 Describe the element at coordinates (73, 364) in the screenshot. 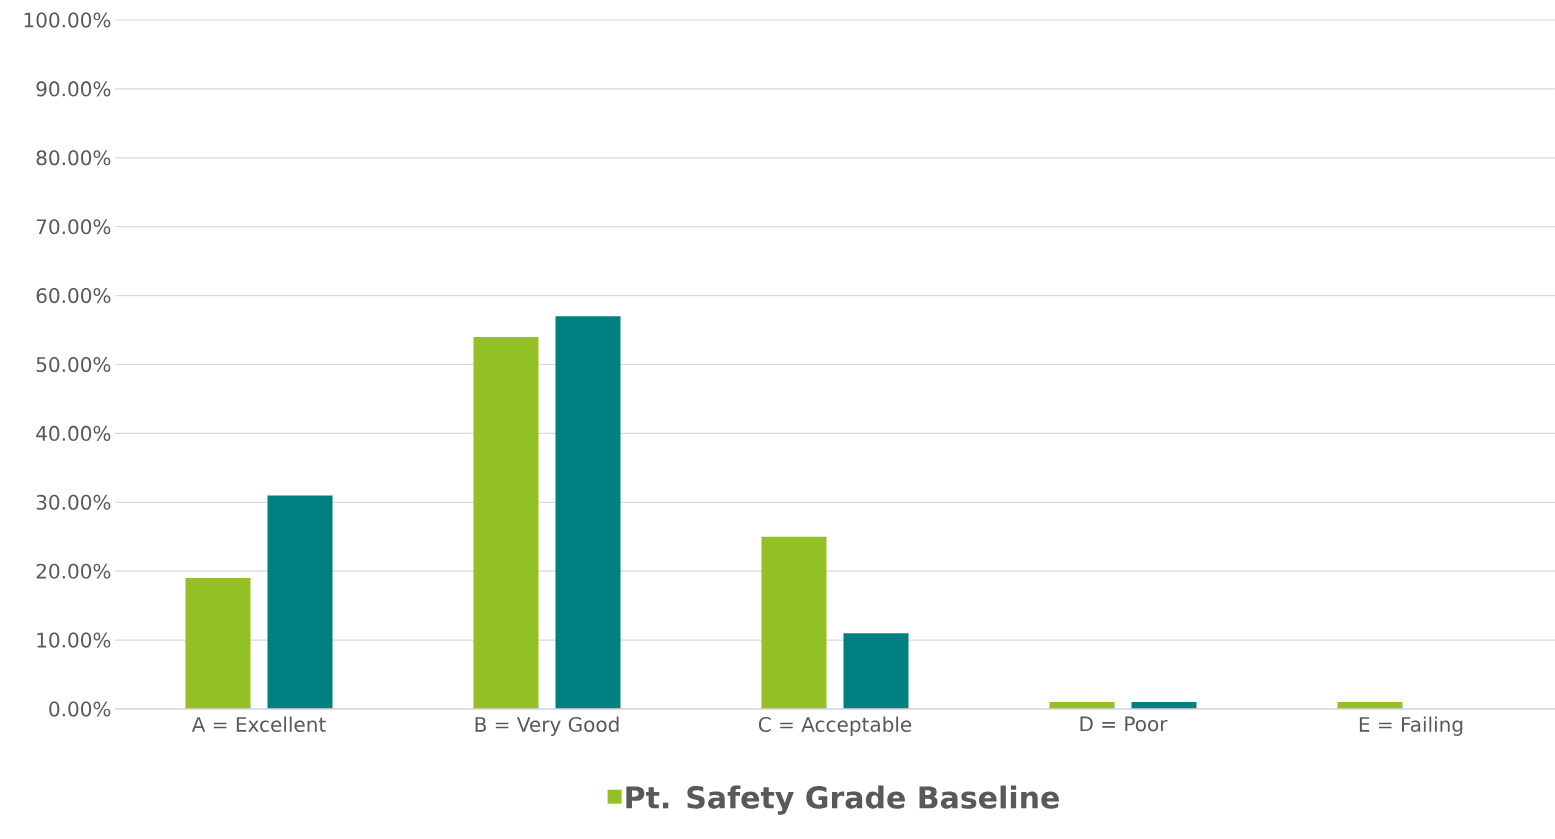

I see `y-tick-label: 50.00%` at that location.